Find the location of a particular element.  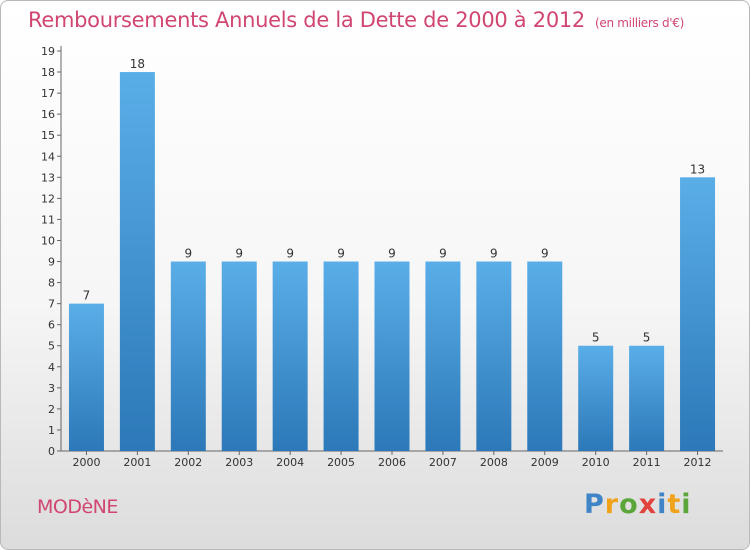

logo-letter: t is located at coordinates (674, 504).